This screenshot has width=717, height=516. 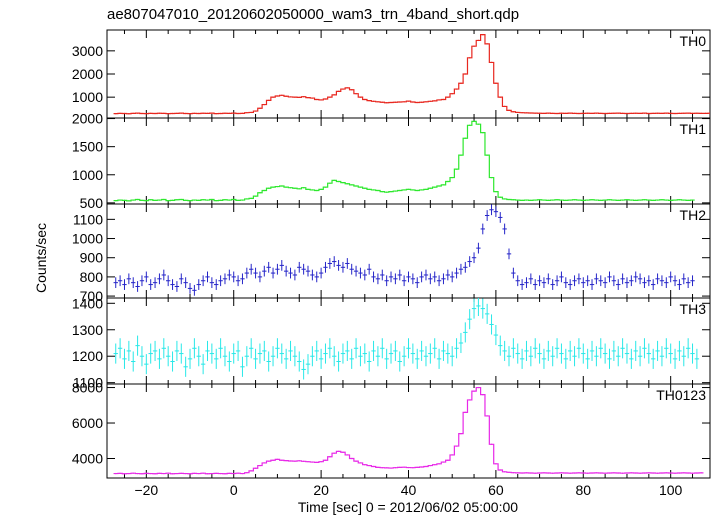 I want to click on y-axis-label: Counts/sec, so click(x=41, y=258).